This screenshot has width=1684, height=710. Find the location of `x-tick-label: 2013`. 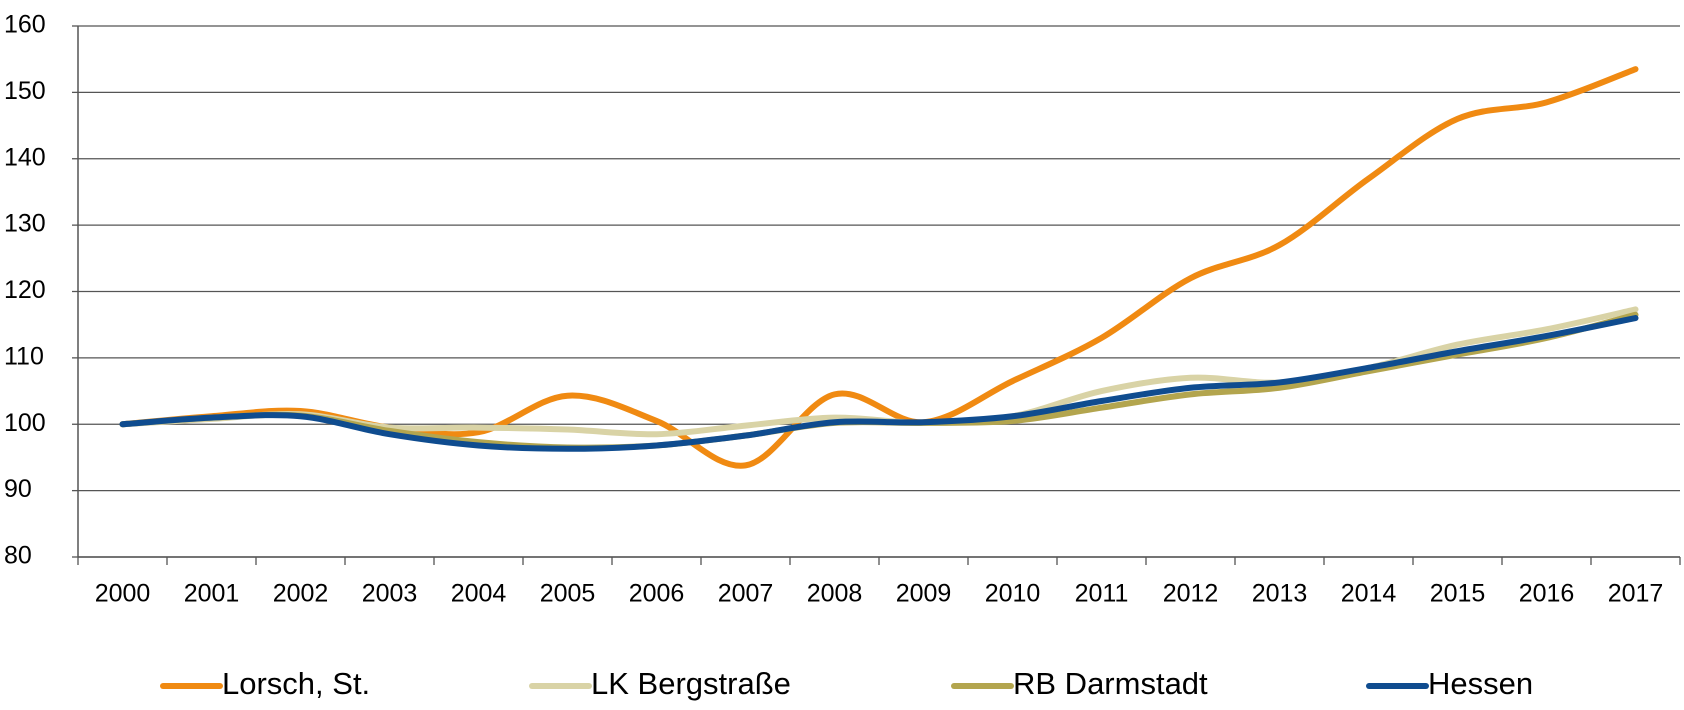

x-tick-label: 2013 is located at coordinates (1280, 594).